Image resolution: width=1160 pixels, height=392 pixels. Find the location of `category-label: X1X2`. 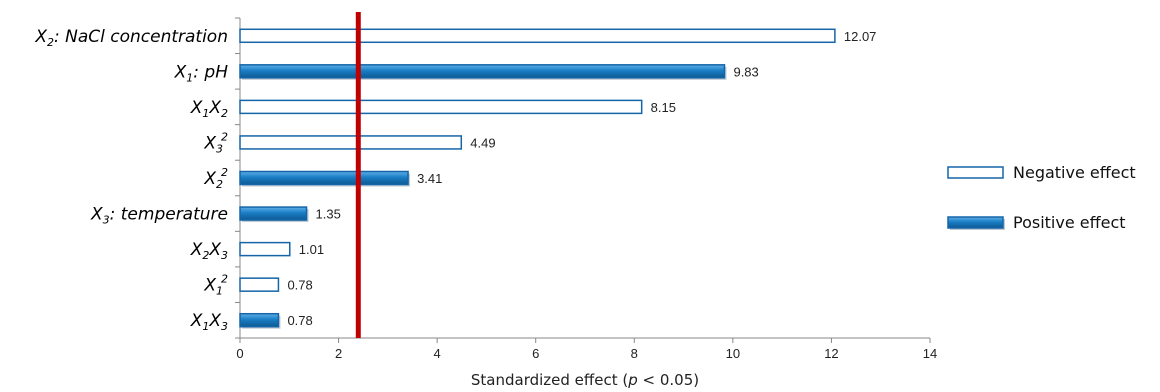

category-label: X1X2 is located at coordinates (209, 109).